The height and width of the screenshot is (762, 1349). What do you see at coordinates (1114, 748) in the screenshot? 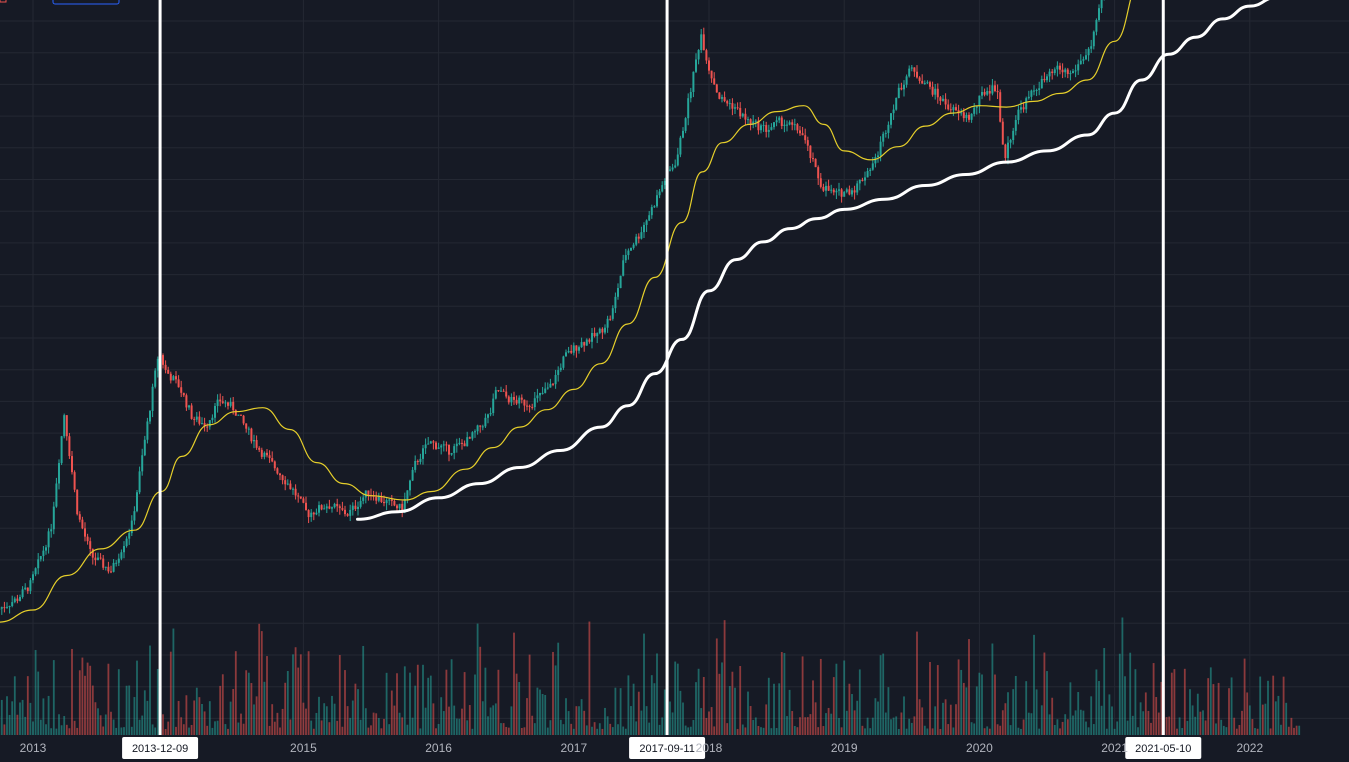
I see `x-tick-label: 2021` at bounding box center [1114, 748].